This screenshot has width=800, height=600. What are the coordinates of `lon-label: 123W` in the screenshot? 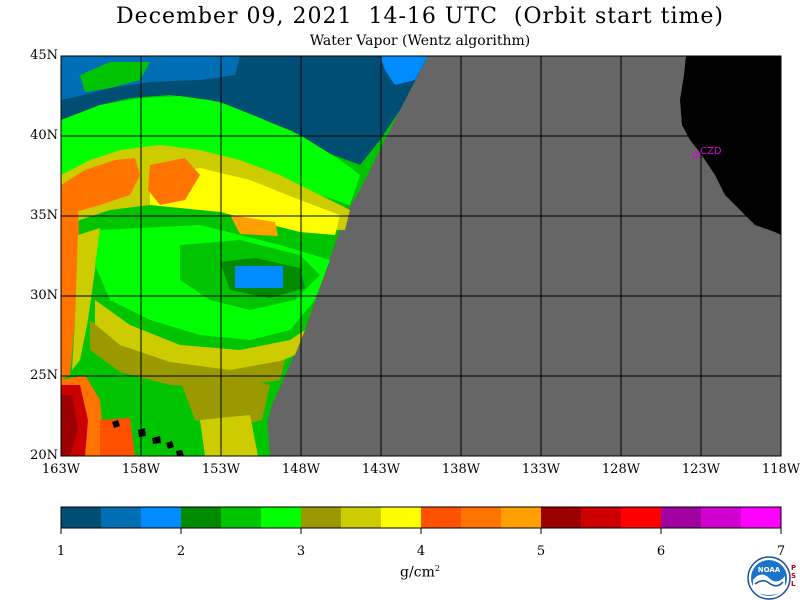 It's located at (701, 469).